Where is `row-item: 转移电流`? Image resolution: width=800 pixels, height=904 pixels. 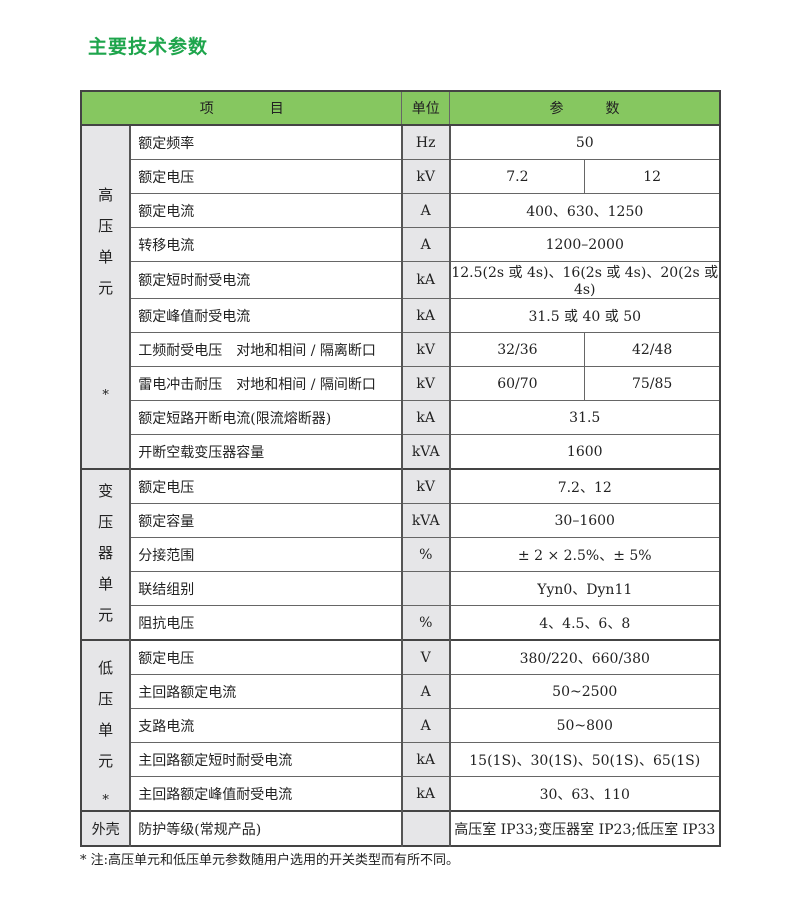
row-item: 转移电流 is located at coordinates (266, 244).